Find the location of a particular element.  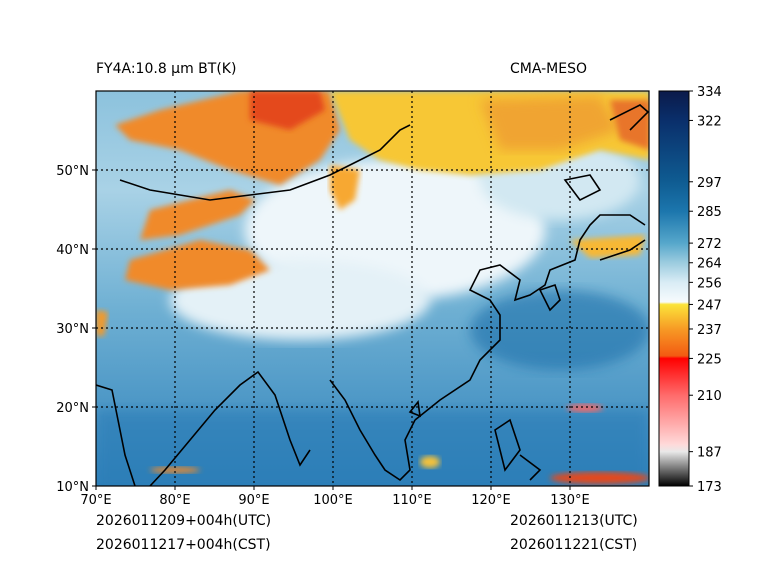

colorbar-tick-label: 247 is located at coordinates (709, 305).